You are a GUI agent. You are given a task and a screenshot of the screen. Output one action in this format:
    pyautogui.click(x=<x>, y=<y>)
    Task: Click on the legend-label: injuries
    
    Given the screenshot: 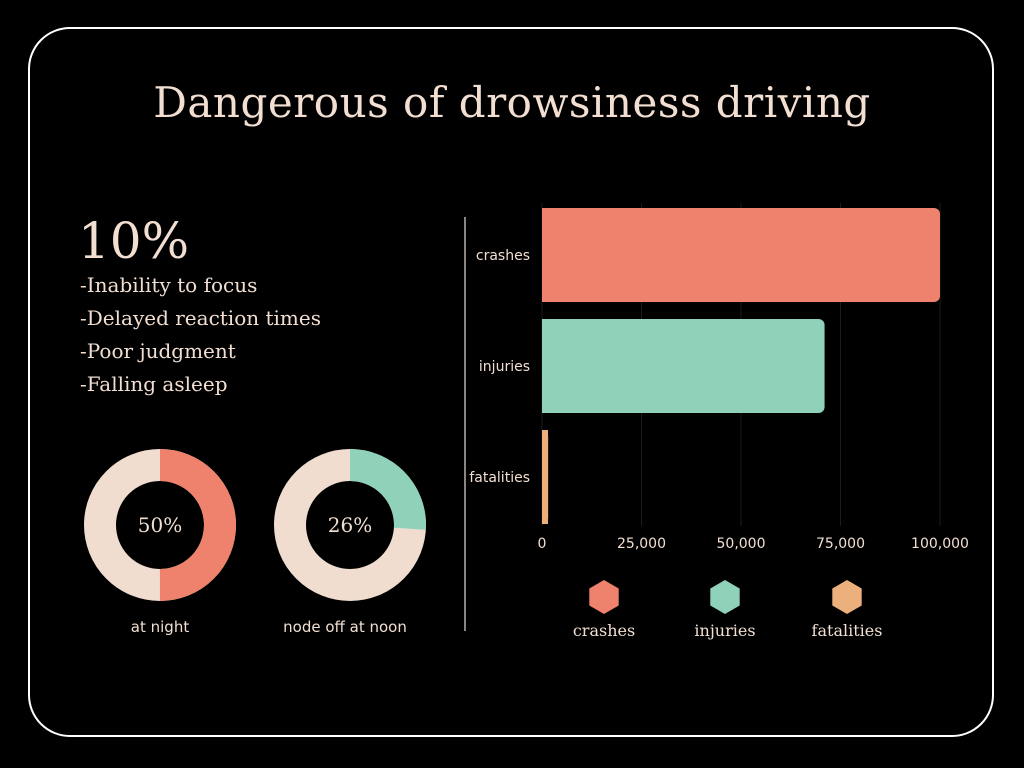 What is the action you would take?
    pyautogui.click(x=724, y=630)
    